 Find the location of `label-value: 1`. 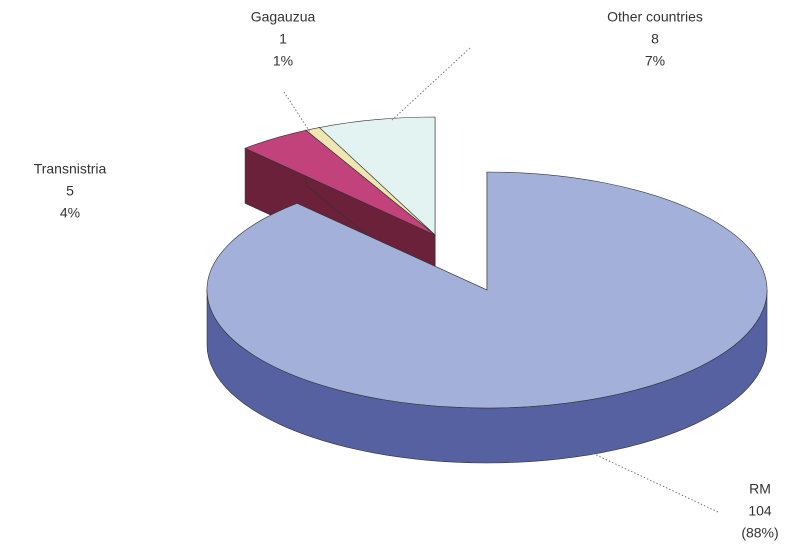

label-value: 1 is located at coordinates (283, 39).